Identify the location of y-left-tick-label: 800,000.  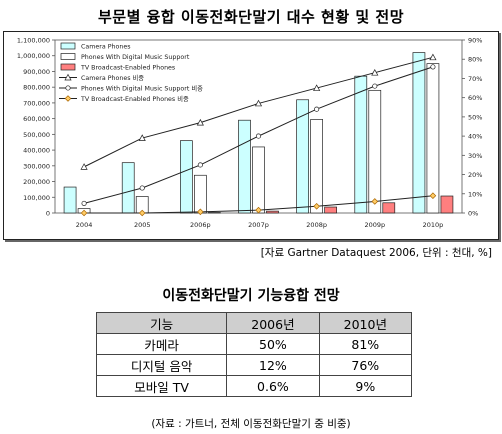
(36, 88).